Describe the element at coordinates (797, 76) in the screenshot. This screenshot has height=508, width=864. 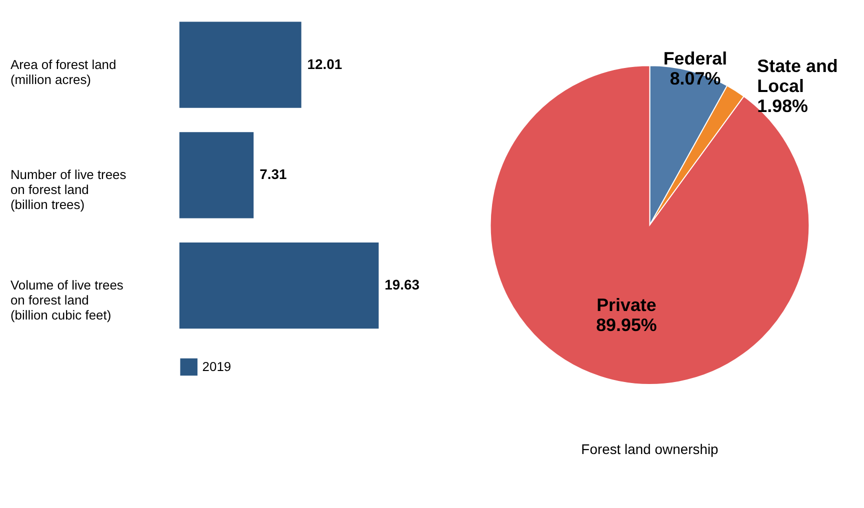
I see `slice-label: State and Local` at that location.